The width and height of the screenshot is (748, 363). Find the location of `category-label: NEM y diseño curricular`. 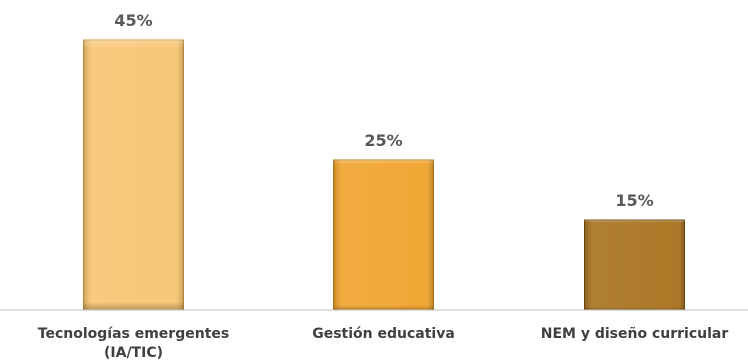

category-label: NEM y diseño curricular is located at coordinates (635, 334).